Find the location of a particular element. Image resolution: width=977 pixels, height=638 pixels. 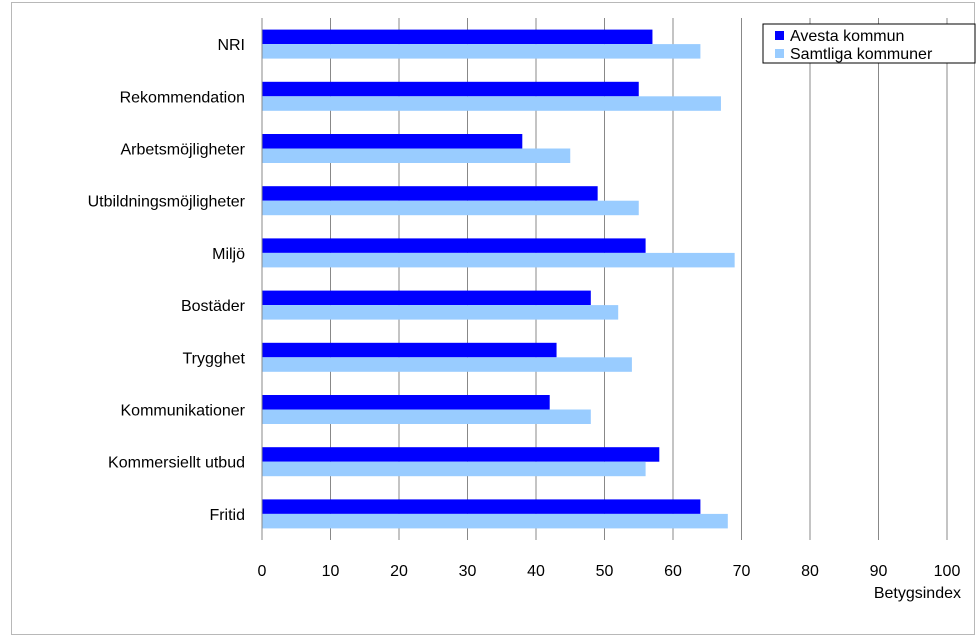

x-tick-label: 80 is located at coordinates (810, 571).